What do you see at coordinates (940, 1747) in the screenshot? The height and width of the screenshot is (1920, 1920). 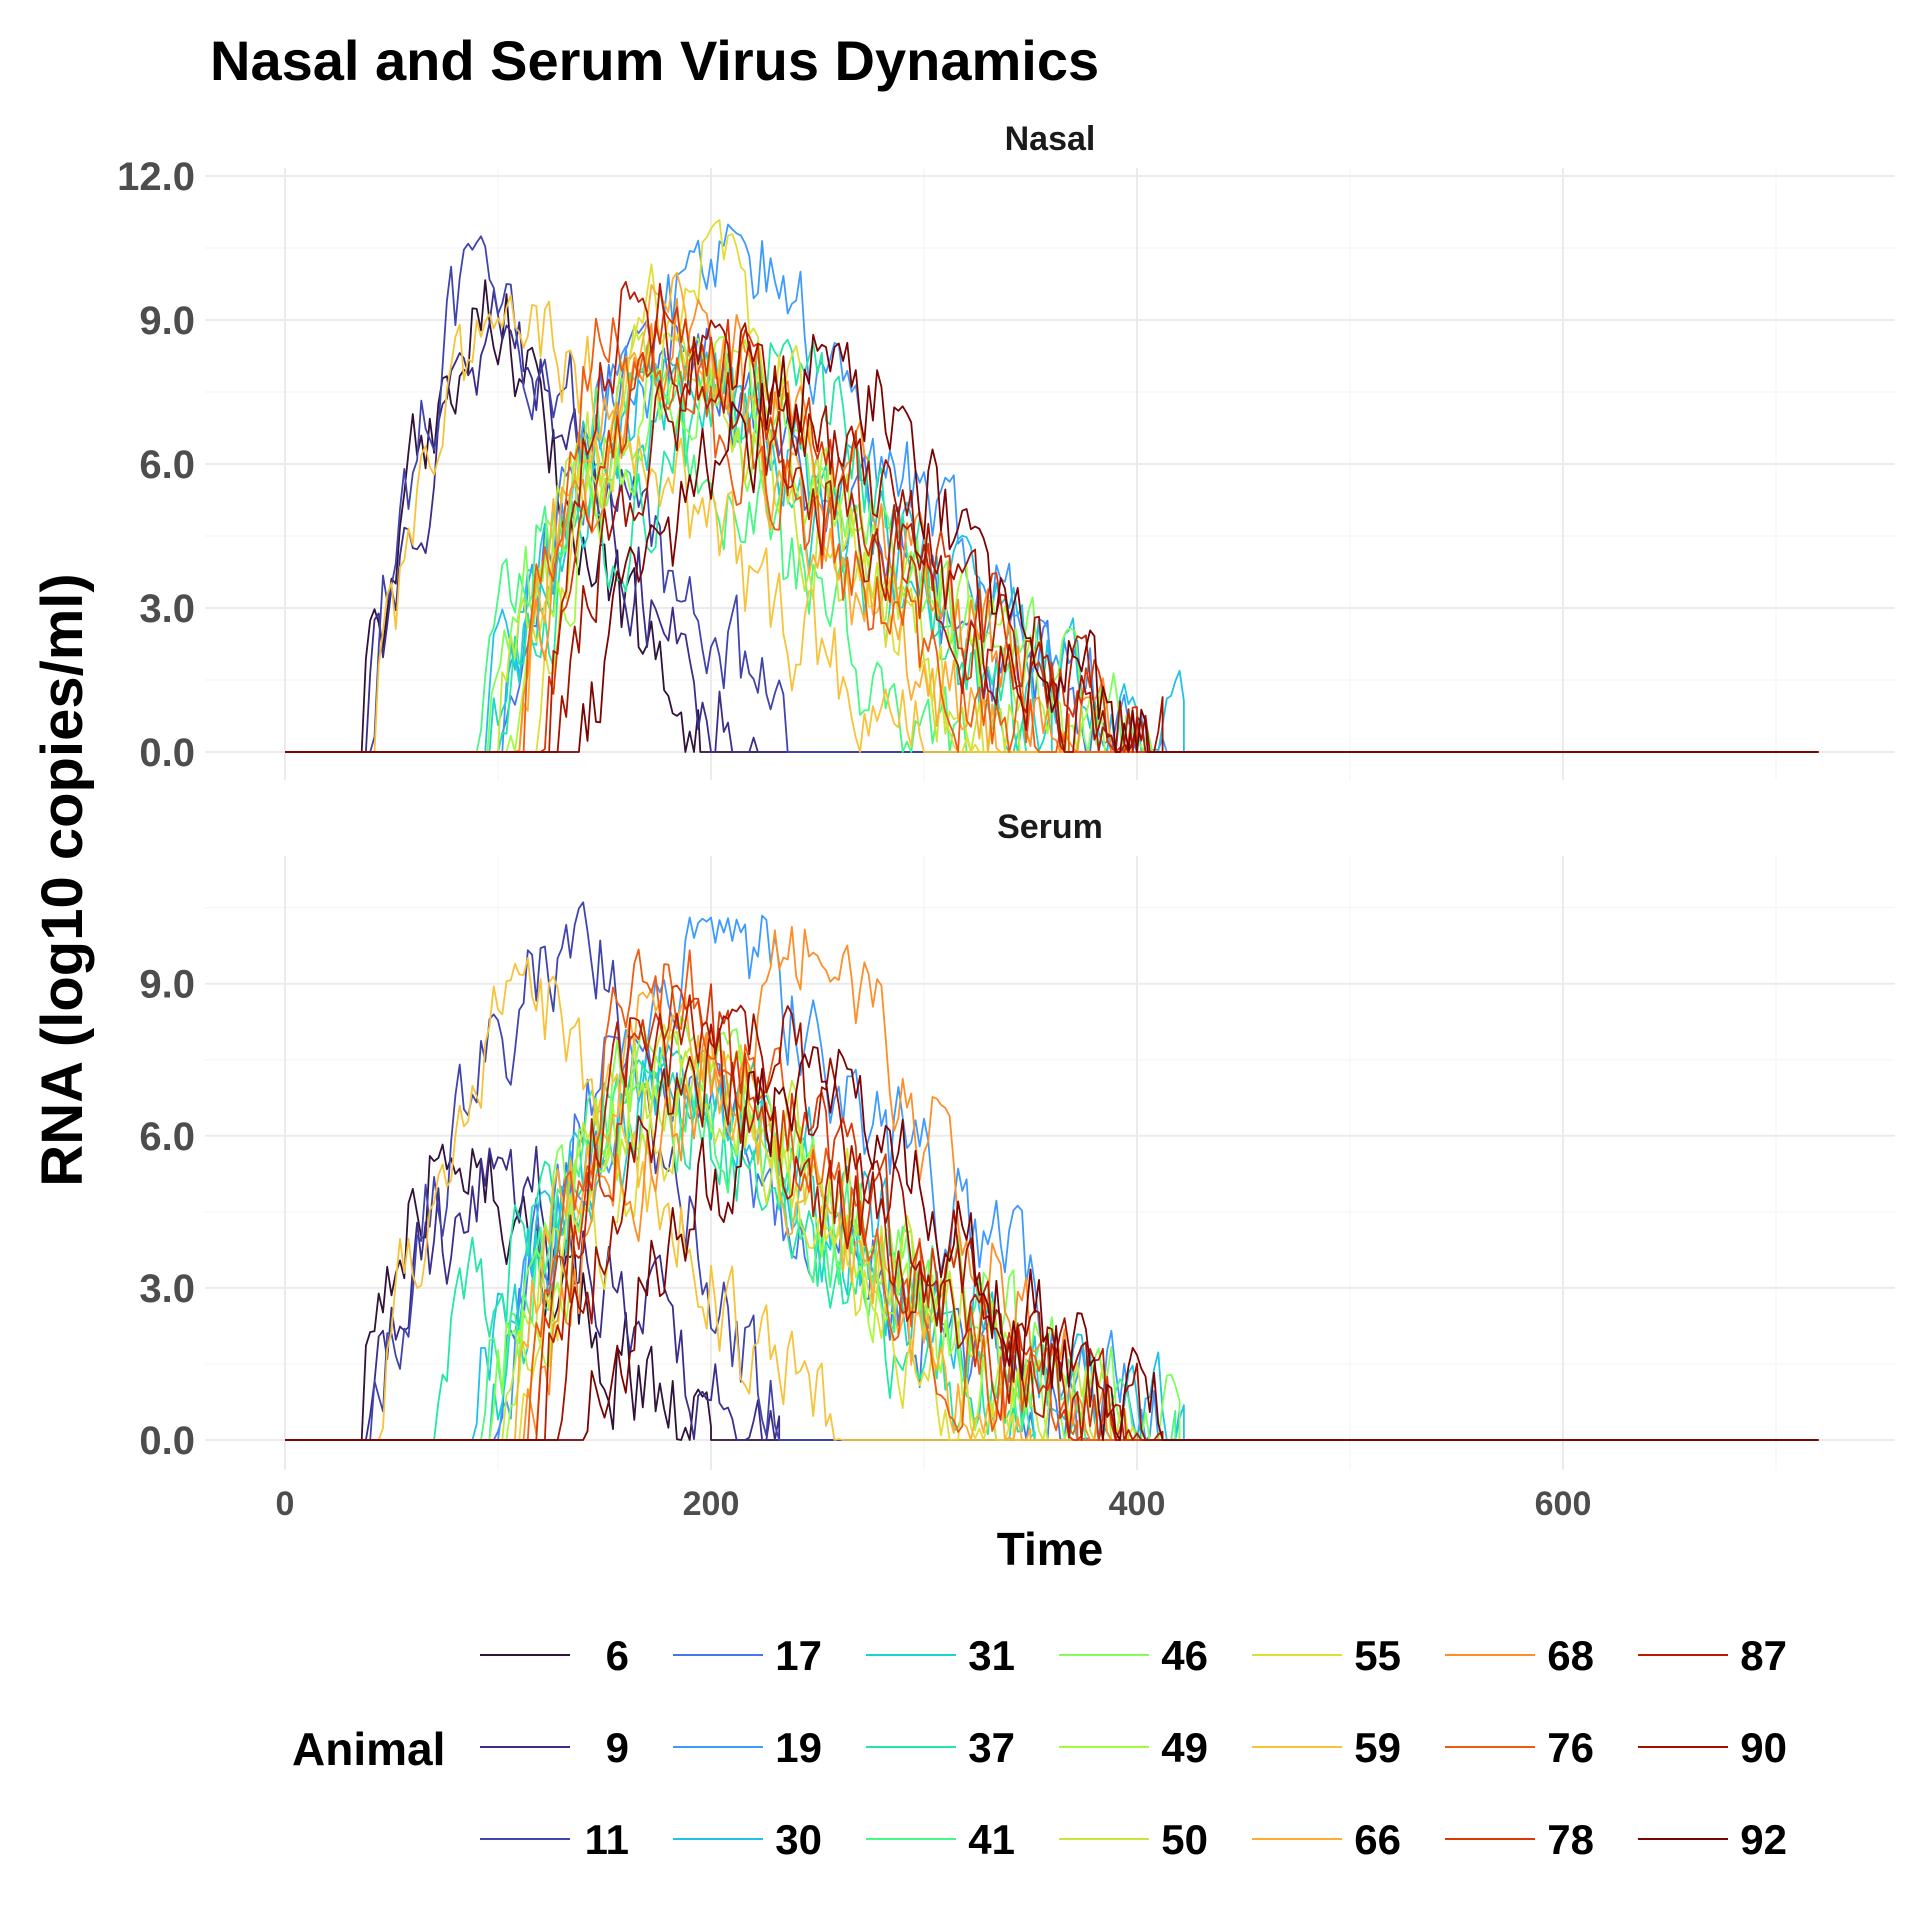 I see `legend-item-37: 37` at bounding box center [940, 1747].